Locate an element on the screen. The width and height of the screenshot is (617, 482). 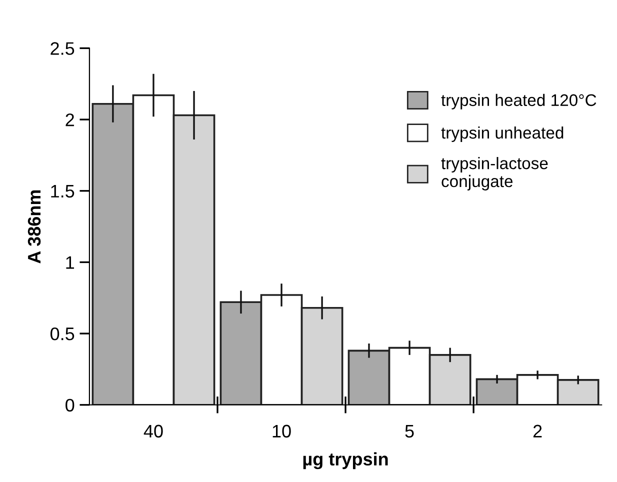
y-axis-title: A 386nm is located at coordinates (34, 227).